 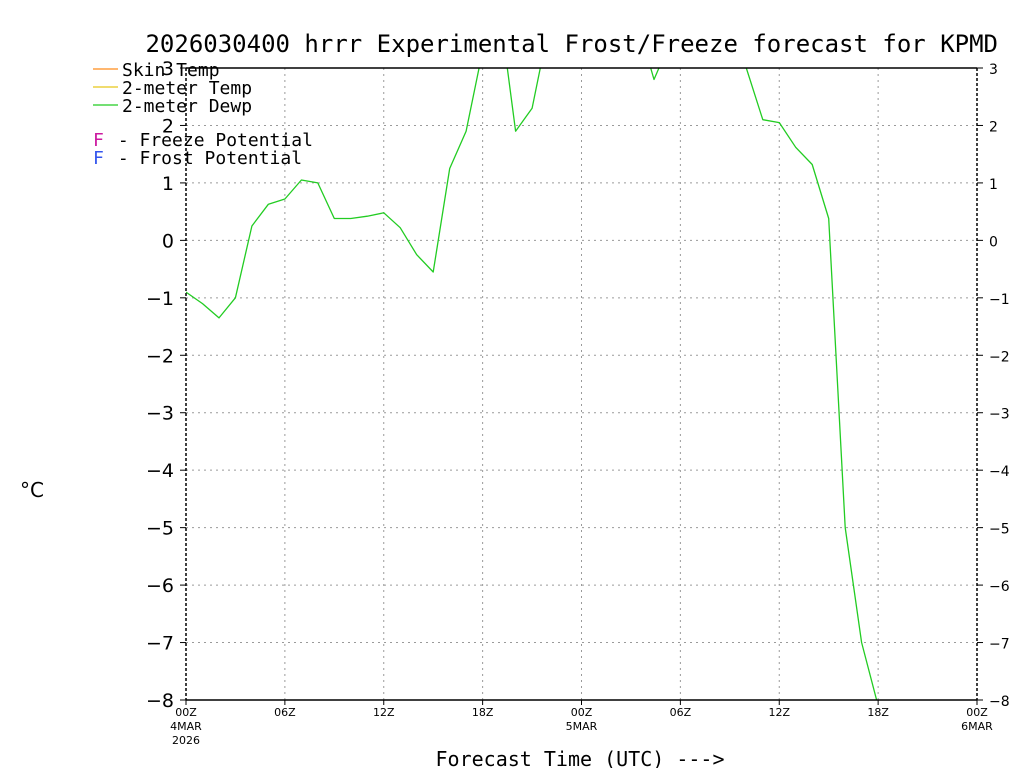 I want to click on legend-label: Skin Temp, so click(x=171, y=70).